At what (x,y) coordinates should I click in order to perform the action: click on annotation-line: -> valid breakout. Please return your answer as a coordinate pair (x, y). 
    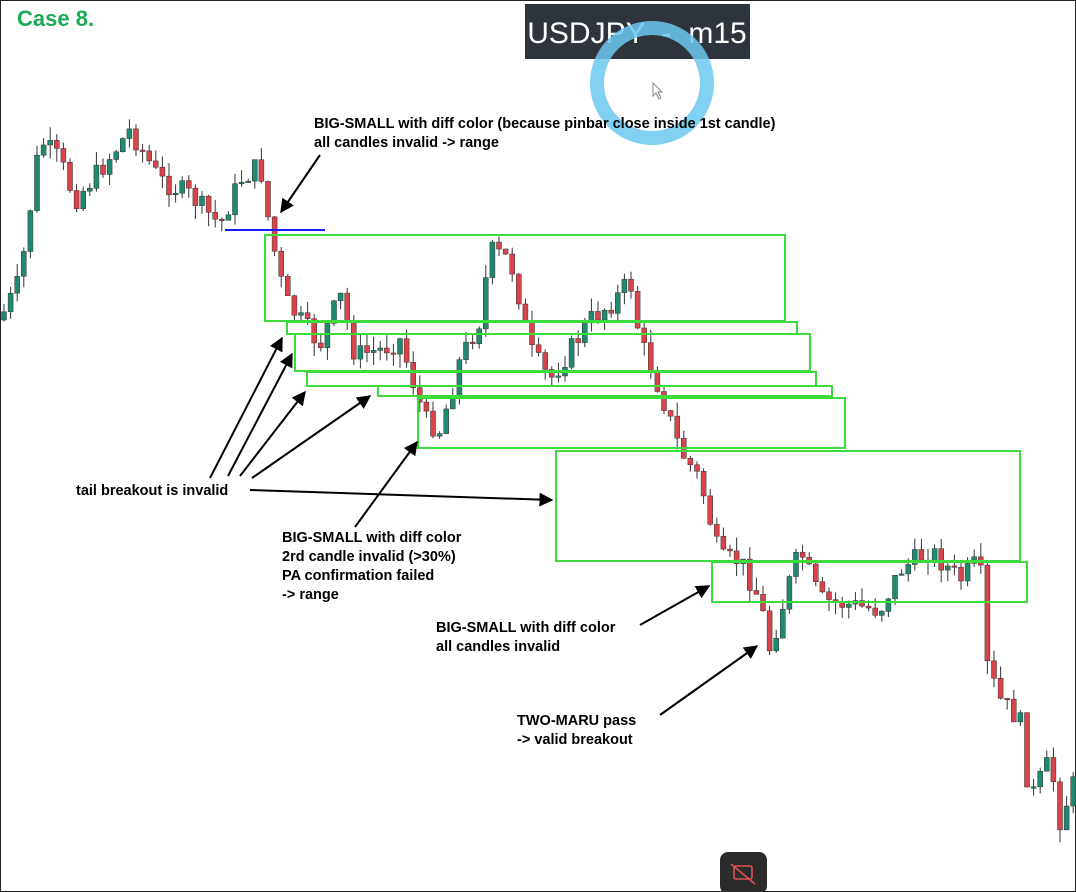
    Looking at the image, I should click on (575, 740).